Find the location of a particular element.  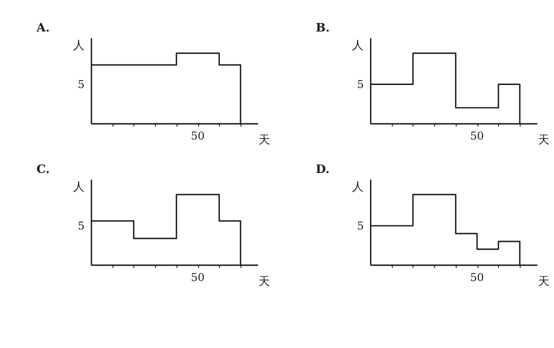

chart-title: B. is located at coordinates (323, 27).